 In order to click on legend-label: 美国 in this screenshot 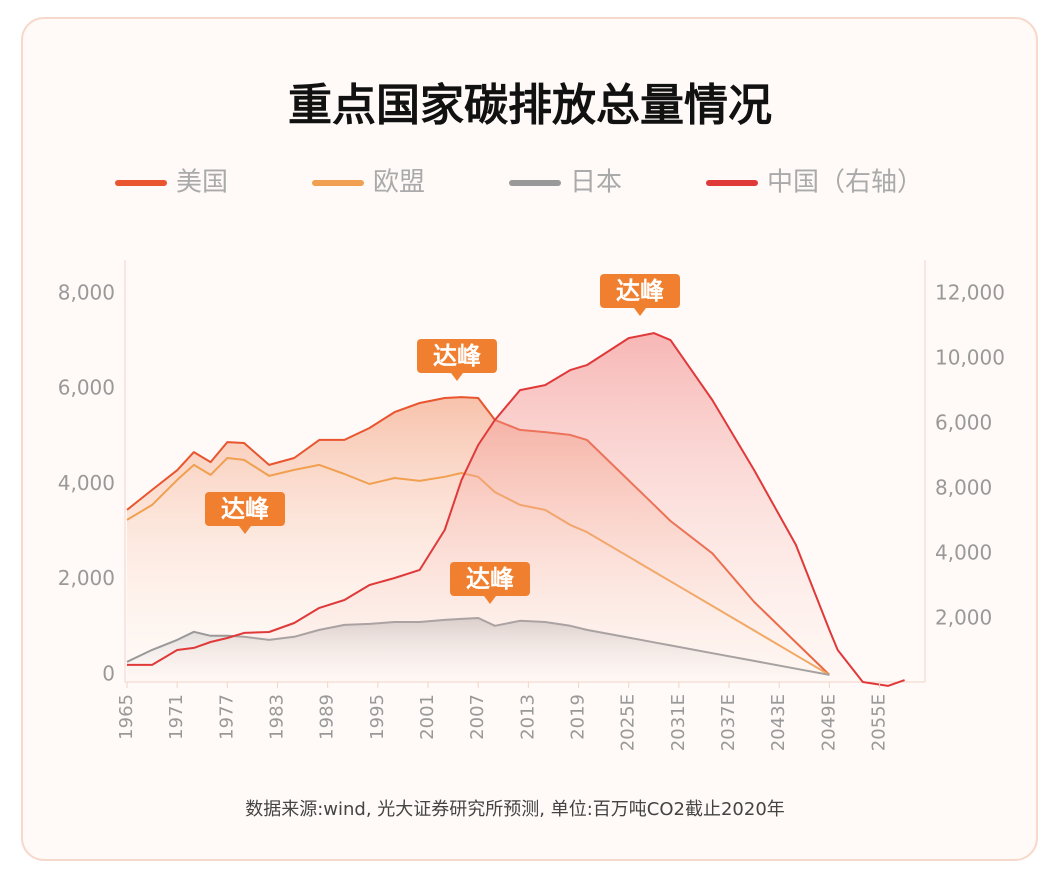, I will do `click(202, 183)`.